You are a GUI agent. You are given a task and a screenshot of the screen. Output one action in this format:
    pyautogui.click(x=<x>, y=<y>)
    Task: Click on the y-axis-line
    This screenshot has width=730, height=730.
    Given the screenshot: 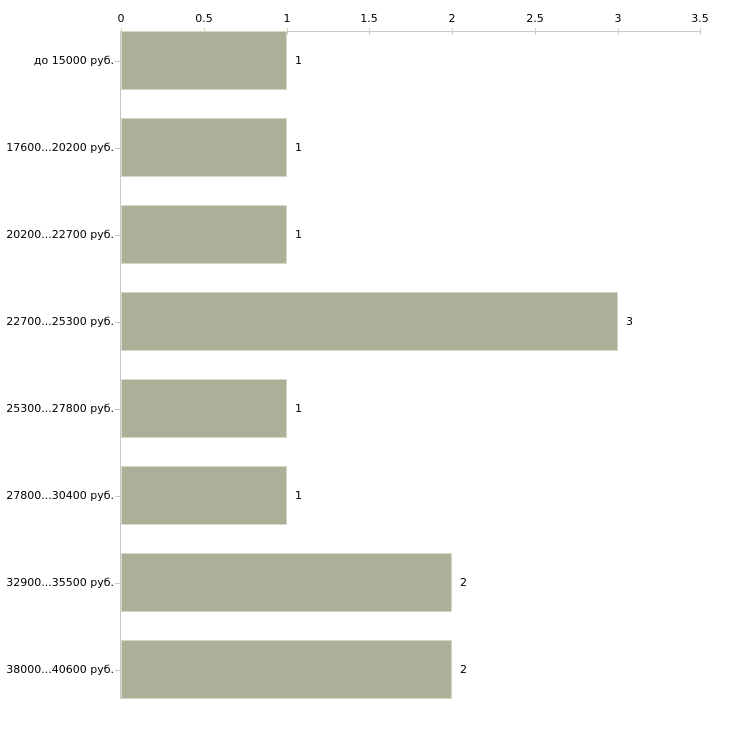 What is the action you would take?
    pyautogui.click(x=120, y=365)
    